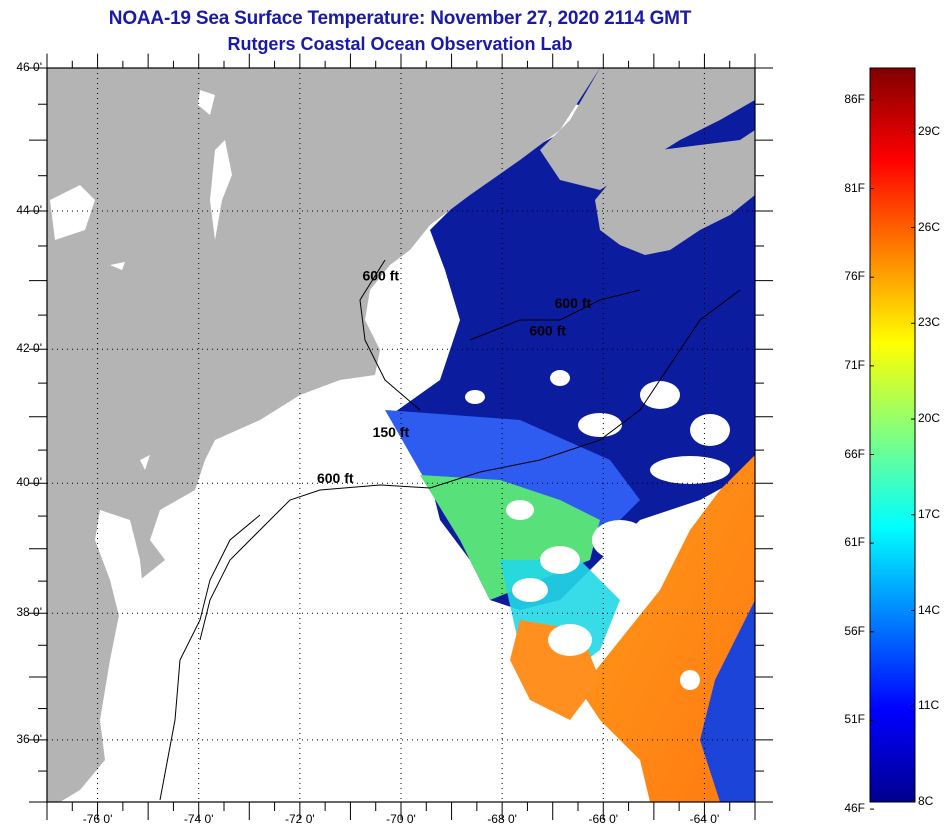 This screenshot has width=944, height=832. Describe the element at coordinates (929, 705) in the screenshot. I see `colorbar-label-c: 11C` at that location.